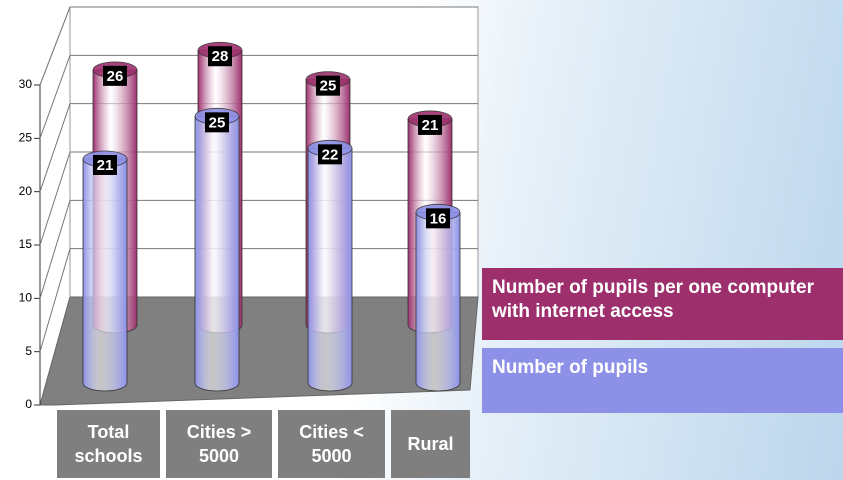 The height and width of the screenshot is (480, 843). Describe the element at coordinates (26, 191) in the screenshot. I see `y-tick-label: 20` at that location.